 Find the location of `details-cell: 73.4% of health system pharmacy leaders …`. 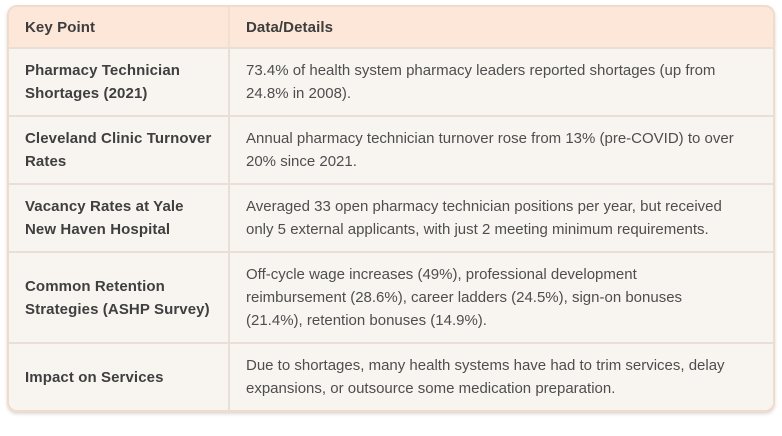

details-cell: 73.4% of health system pharmacy leaders … is located at coordinates (500, 81).